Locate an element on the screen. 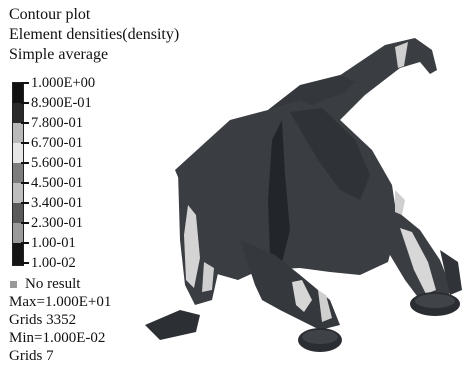 Image resolution: width=467 pixels, height=367 pixels. legend-label: 1.000E+00 is located at coordinates (63, 83).